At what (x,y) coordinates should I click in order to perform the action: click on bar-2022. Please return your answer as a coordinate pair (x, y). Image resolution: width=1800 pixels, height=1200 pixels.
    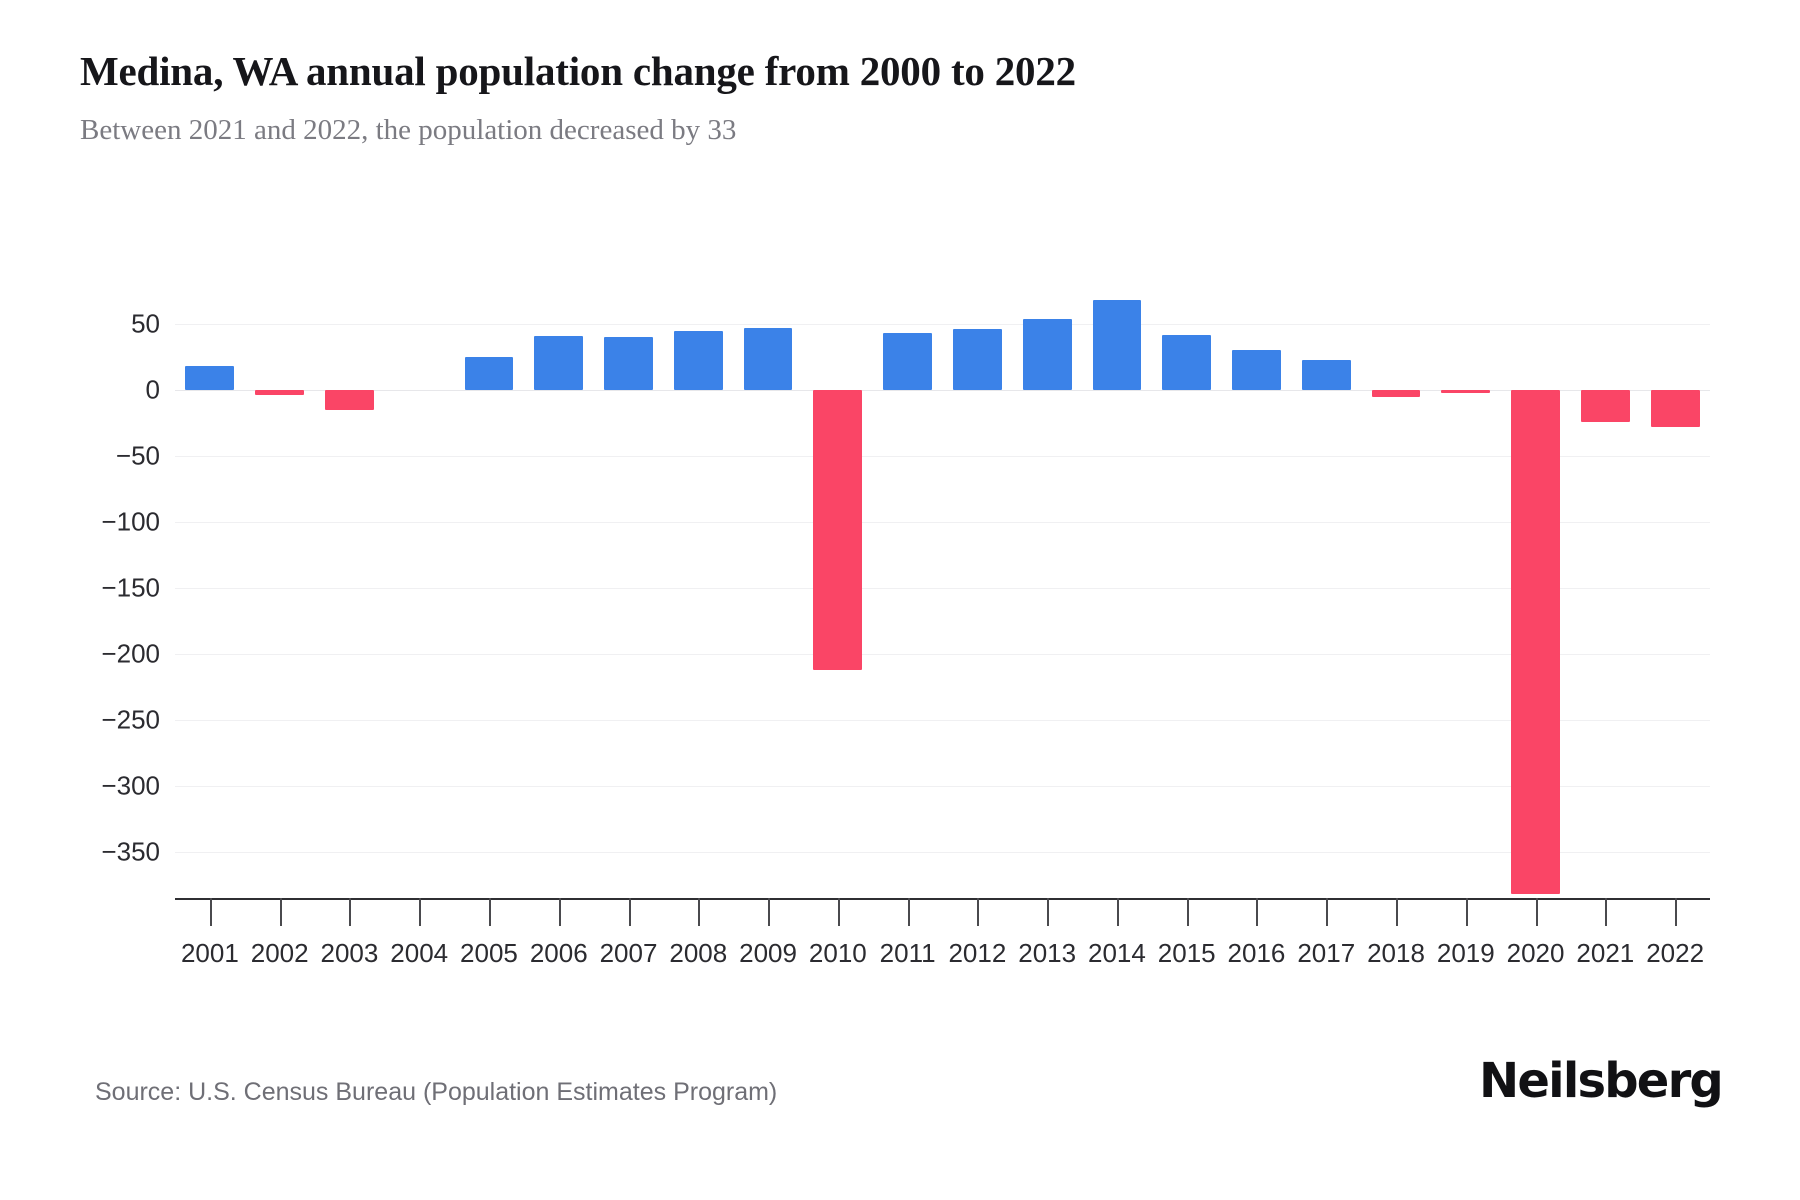
    Looking at the image, I should click on (1675, 408).